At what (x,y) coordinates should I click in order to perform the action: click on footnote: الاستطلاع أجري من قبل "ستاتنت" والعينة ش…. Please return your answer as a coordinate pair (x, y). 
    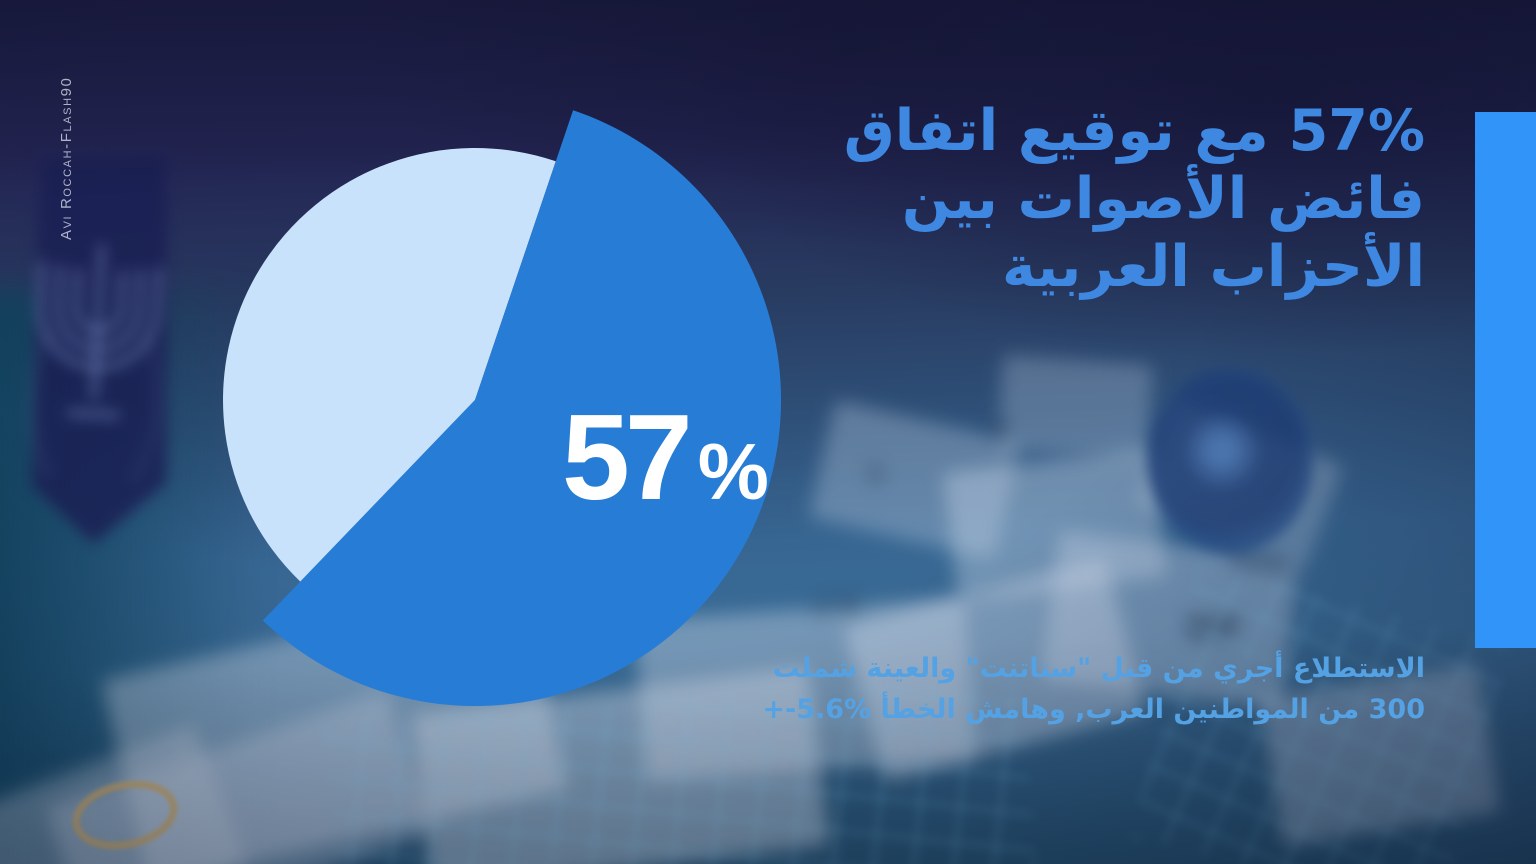
    Looking at the image, I should click on (1093, 689).